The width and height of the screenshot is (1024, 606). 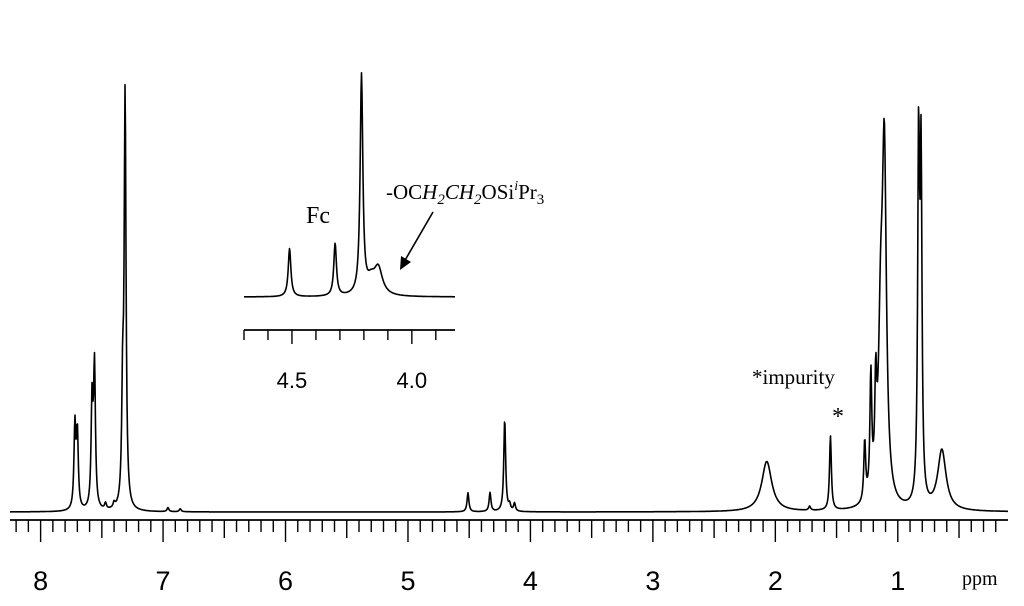 I want to click on group-label-prefix: -OC, so click(x=404, y=192).